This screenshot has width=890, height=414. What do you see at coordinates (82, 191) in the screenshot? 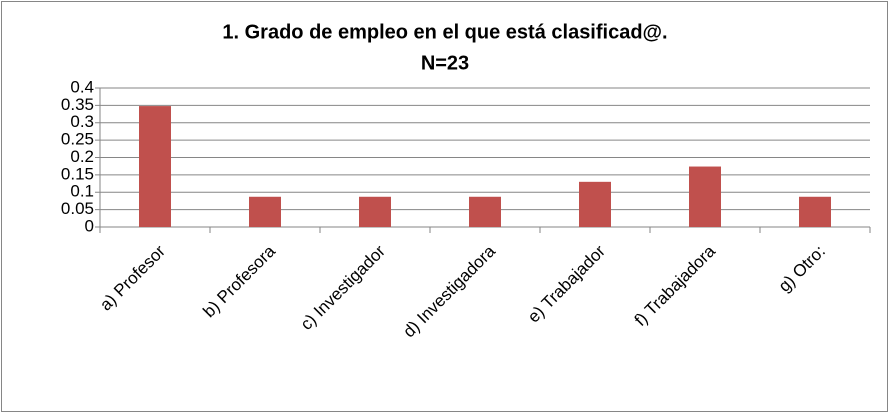
I see `y-tick-label: 0.1` at bounding box center [82, 191].